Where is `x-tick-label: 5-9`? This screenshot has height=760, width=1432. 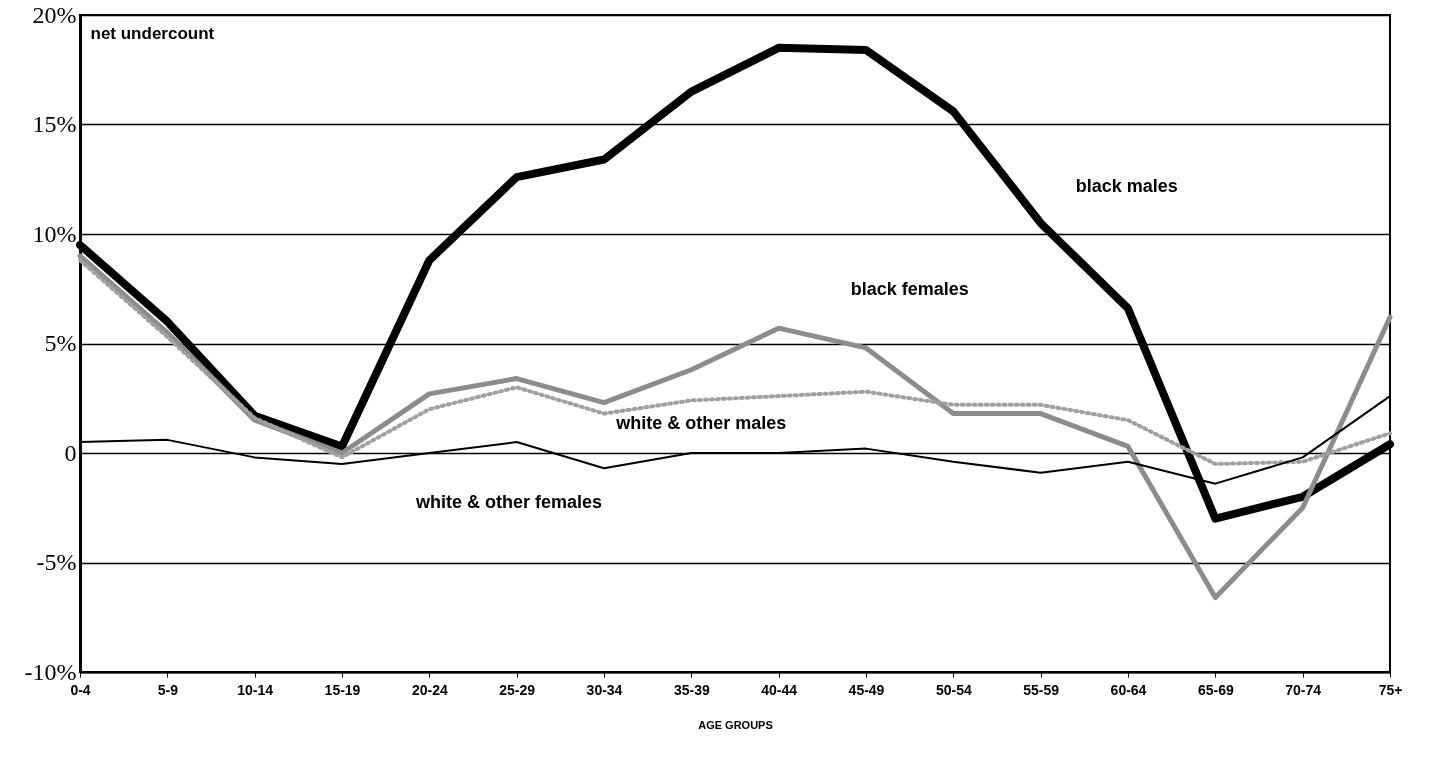 x-tick-label: 5-9 is located at coordinates (168, 689).